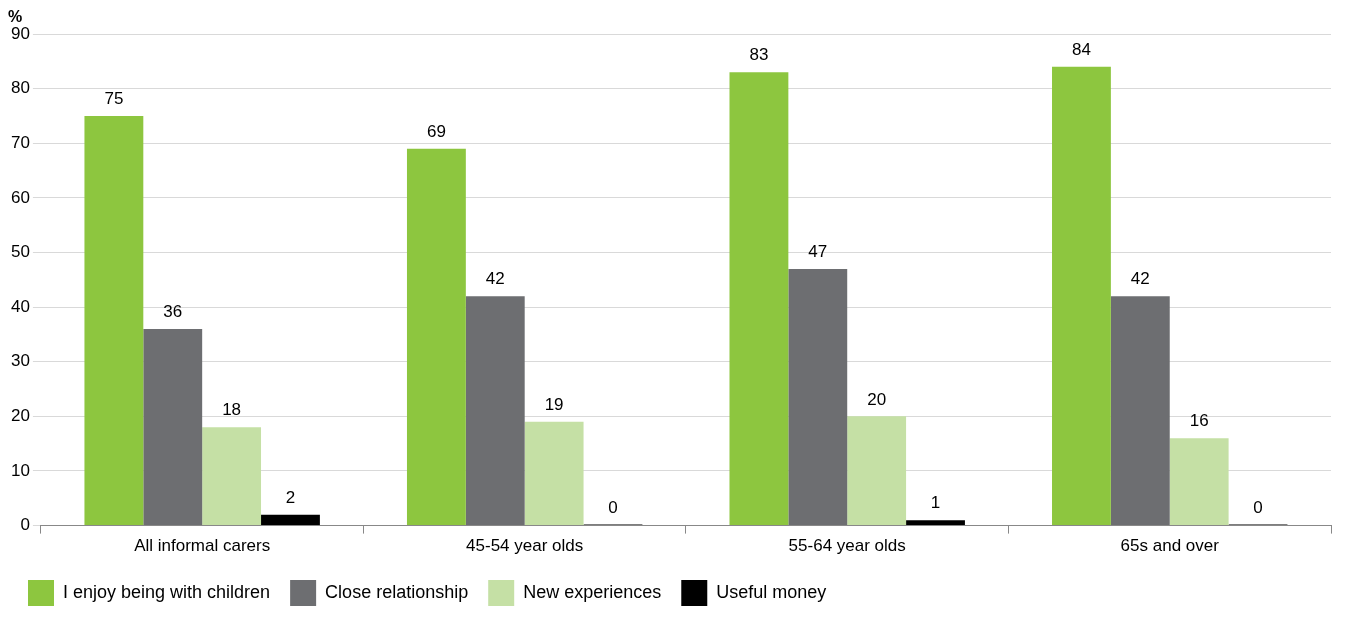 The image size is (1349, 624). Describe the element at coordinates (877, 399) in the screenshot. I see `data-label: 20` at that location.